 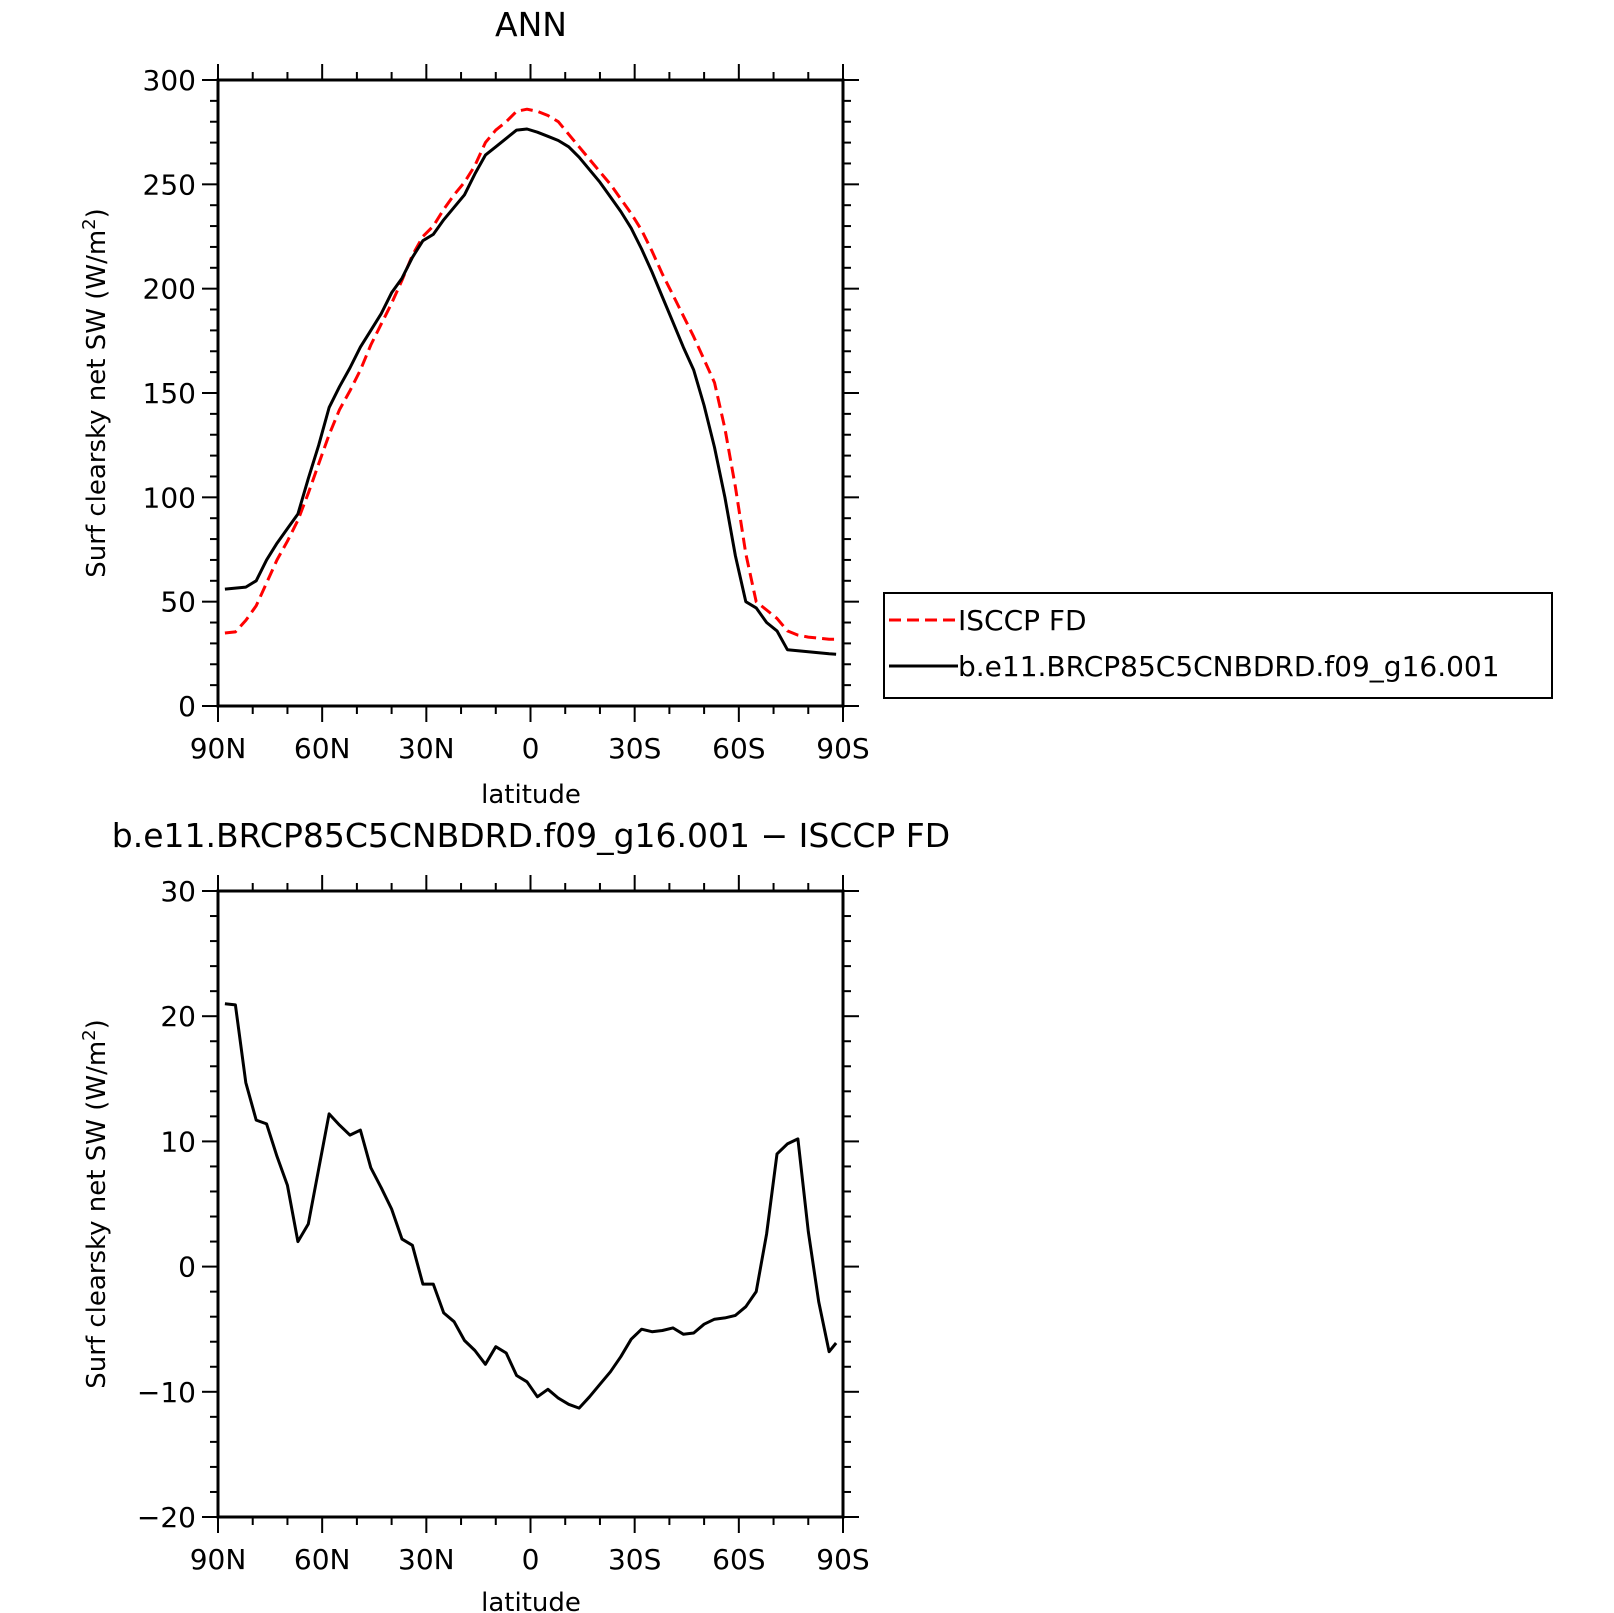 I want to click on legend-box, so click(x=1218, y=645).